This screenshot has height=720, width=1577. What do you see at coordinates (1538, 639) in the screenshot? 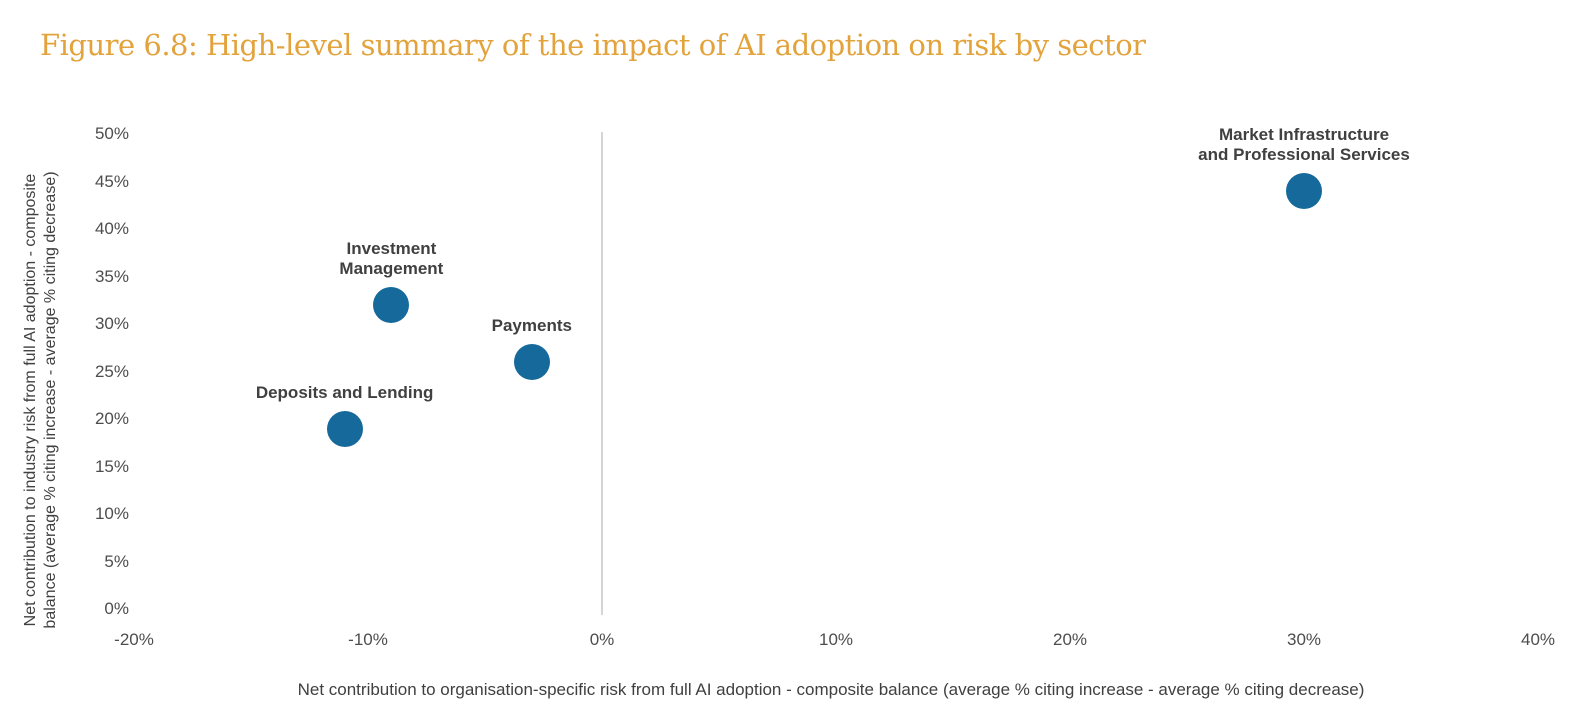
I see `x-tick-label: 40%` at bounding box center [1538, 639].